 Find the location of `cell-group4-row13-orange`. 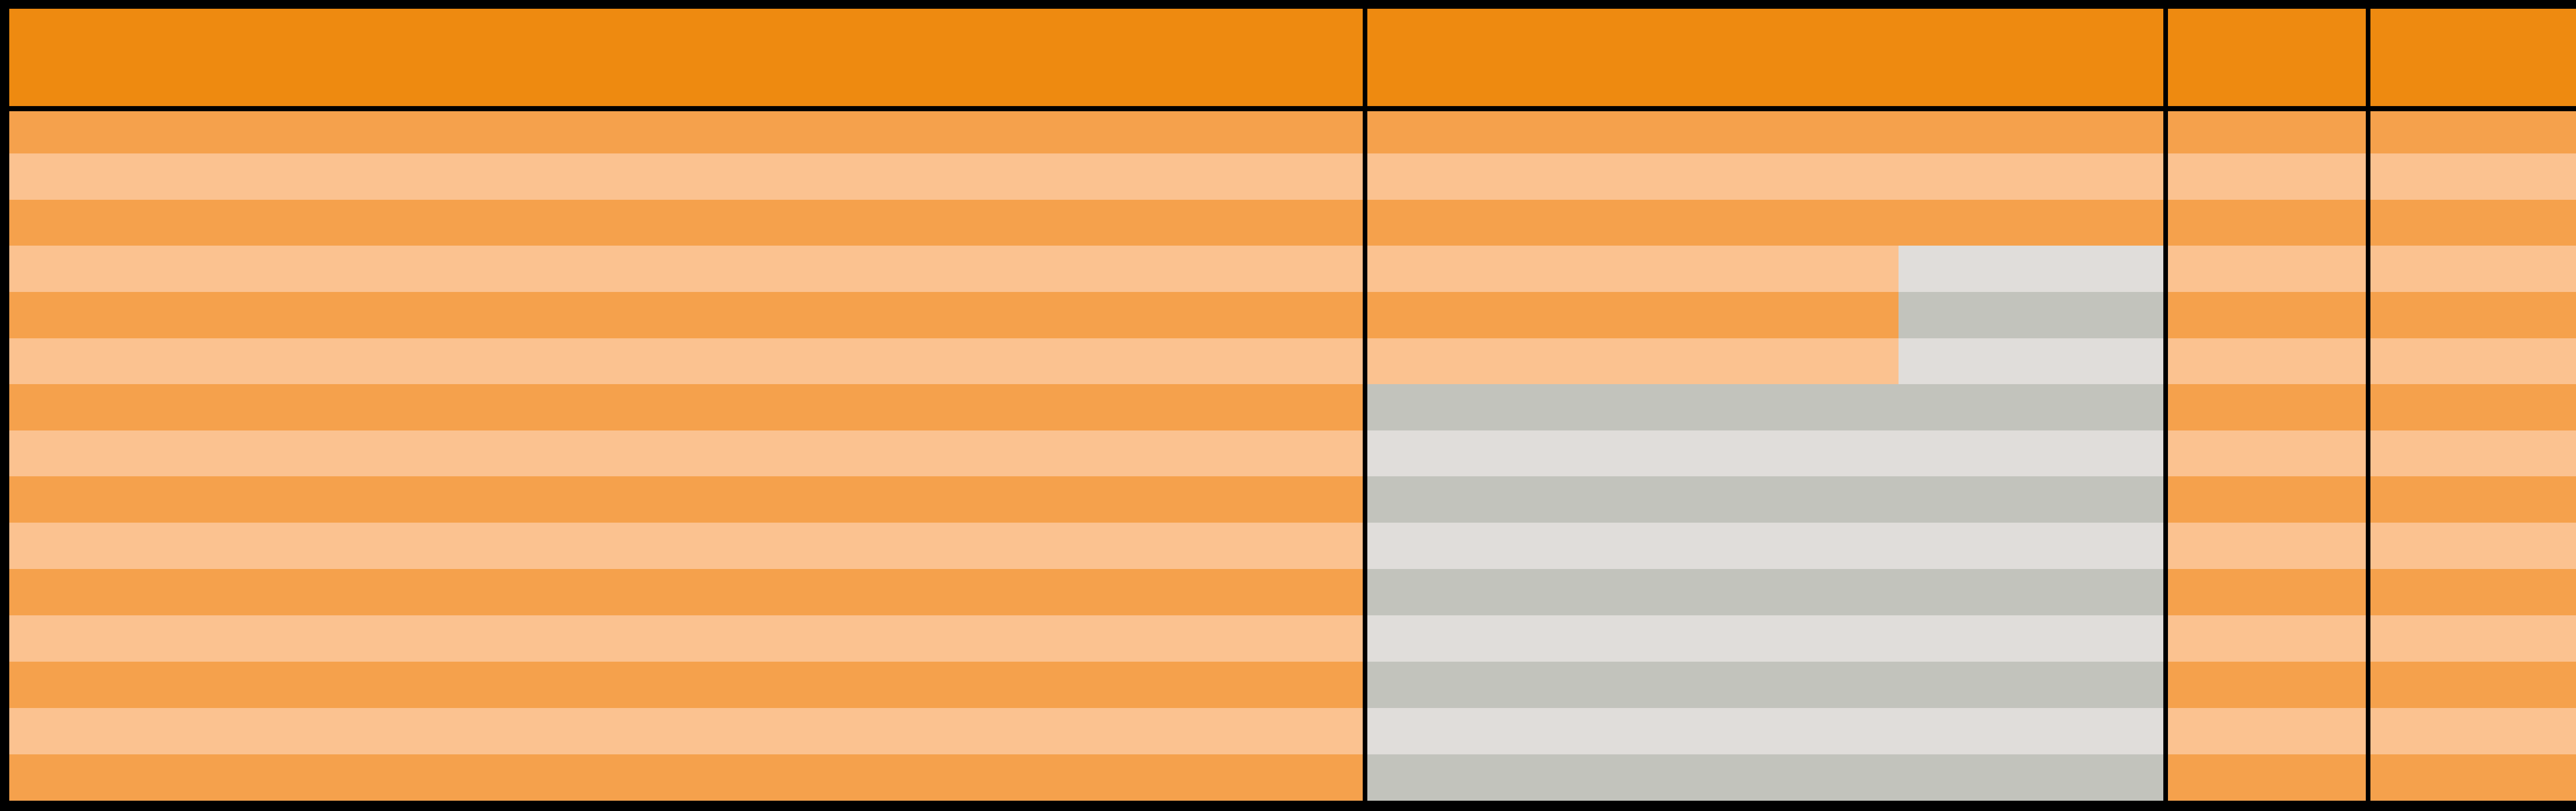

cell-group4-row13-orange is located at coordinates (2473, 685).